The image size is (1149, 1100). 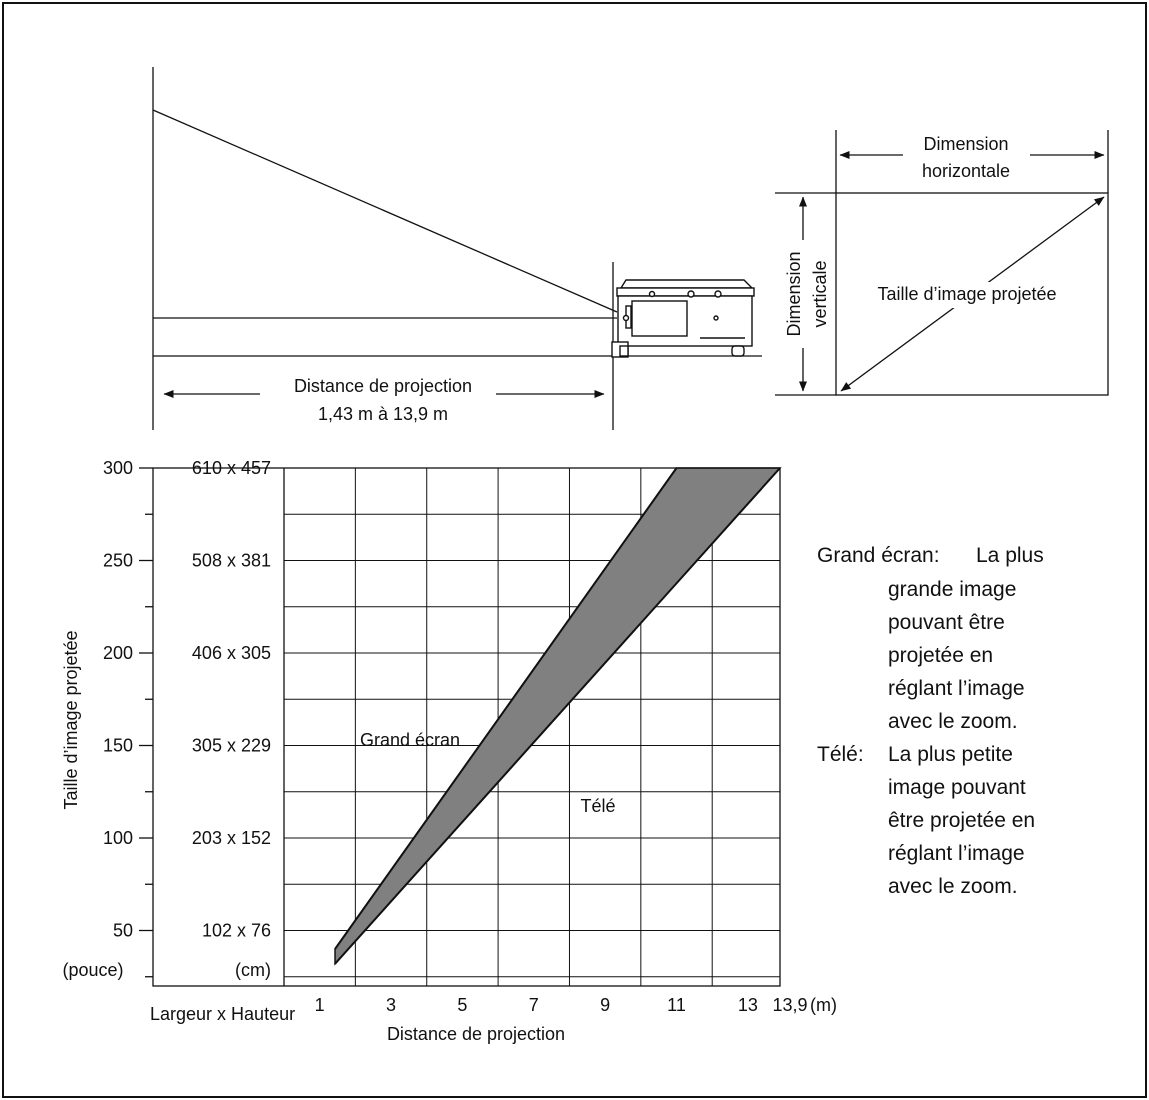 What do you see at coordinates (92, 970) in the screenshot?
I see `y-unit-label: (pouce)` at bounding box center [92, 970].